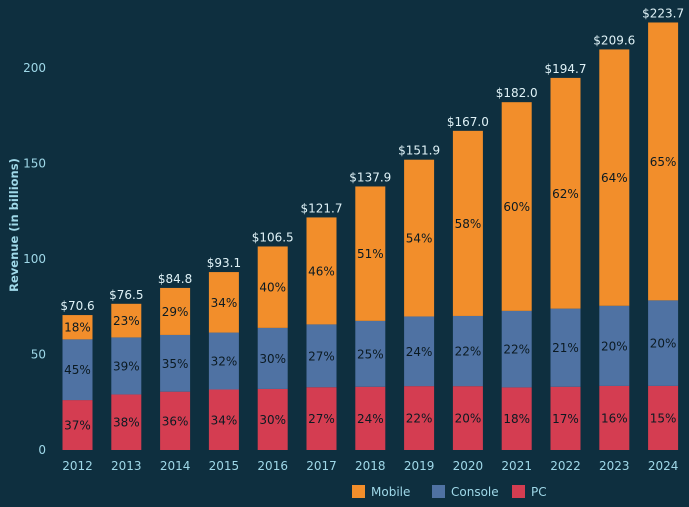 This screenshot has height=507, width=689. I want to click on bar-total-label: $167.0, so click(468, 122).